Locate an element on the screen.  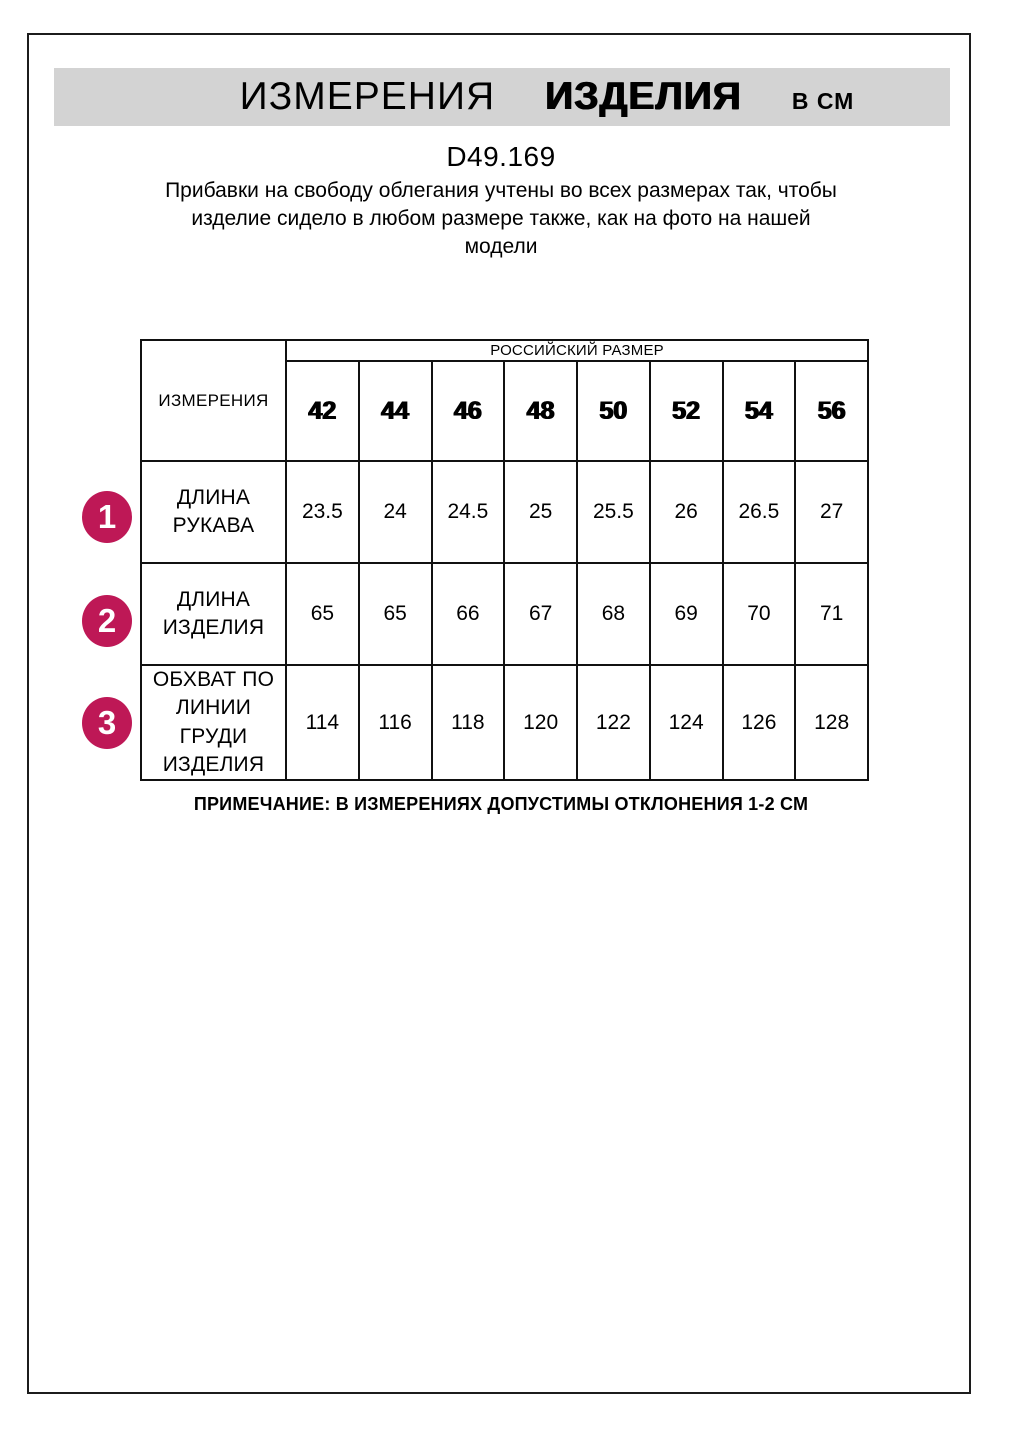
row-label: ДЛИНА РУКАВА is located at coordinates (213, 512).